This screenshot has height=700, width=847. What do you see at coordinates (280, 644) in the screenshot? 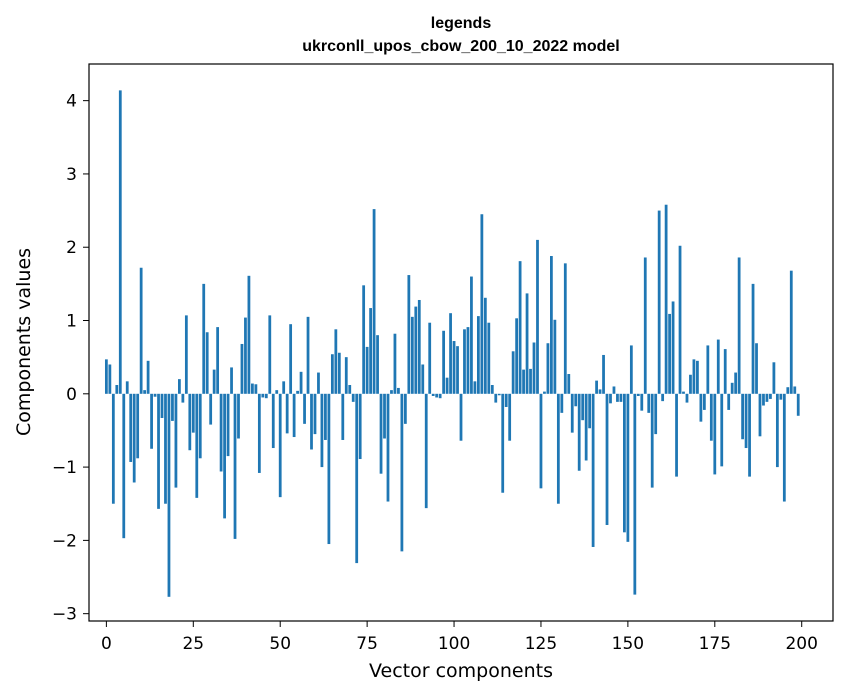
I see `x-tick-label: 50` at bounding box center [280, 644].